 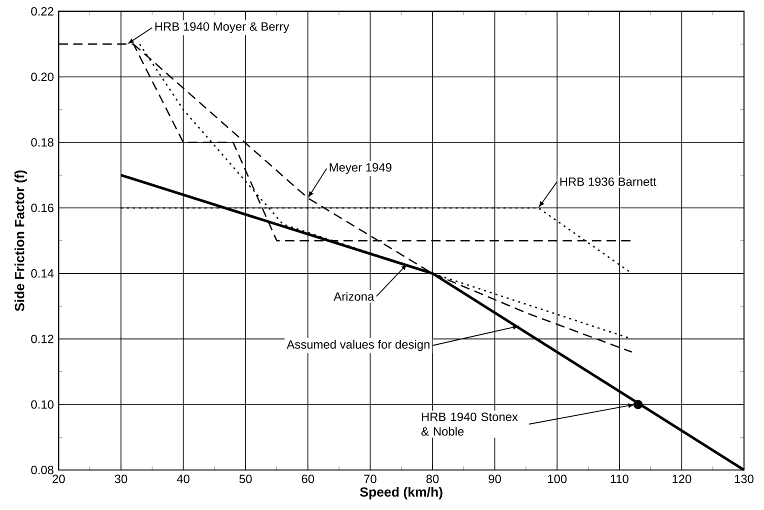 What do you see at coordinates (183, 479) in the screenshot?
I see `x-tick-label: 40` at bounding box center [183, 479].